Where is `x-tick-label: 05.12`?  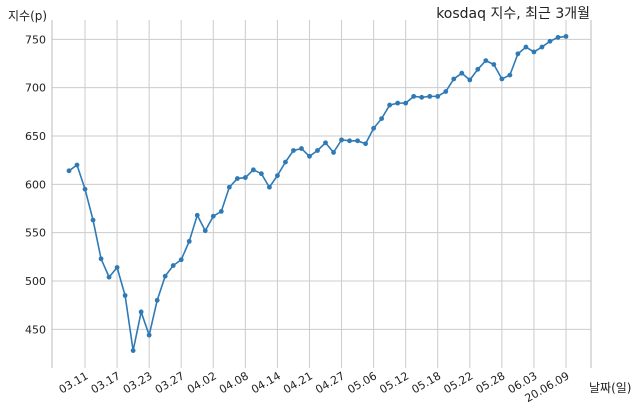 x-tick-label: 05.12 is located at coordinates (394, 382).